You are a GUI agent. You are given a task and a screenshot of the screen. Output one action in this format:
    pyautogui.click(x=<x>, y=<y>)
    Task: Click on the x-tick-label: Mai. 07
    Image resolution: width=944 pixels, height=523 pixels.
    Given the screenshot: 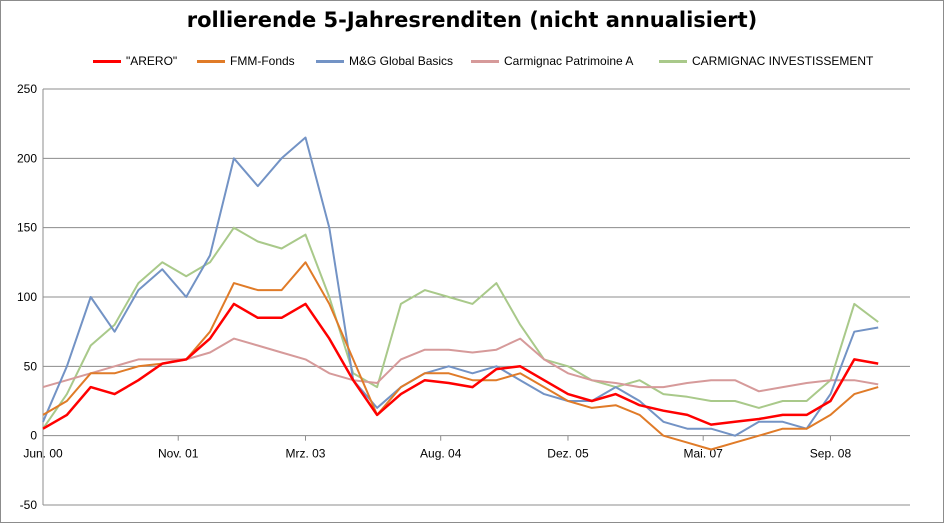 What is the action you would take?
    pyautogui.click(x=704, y=454)
    